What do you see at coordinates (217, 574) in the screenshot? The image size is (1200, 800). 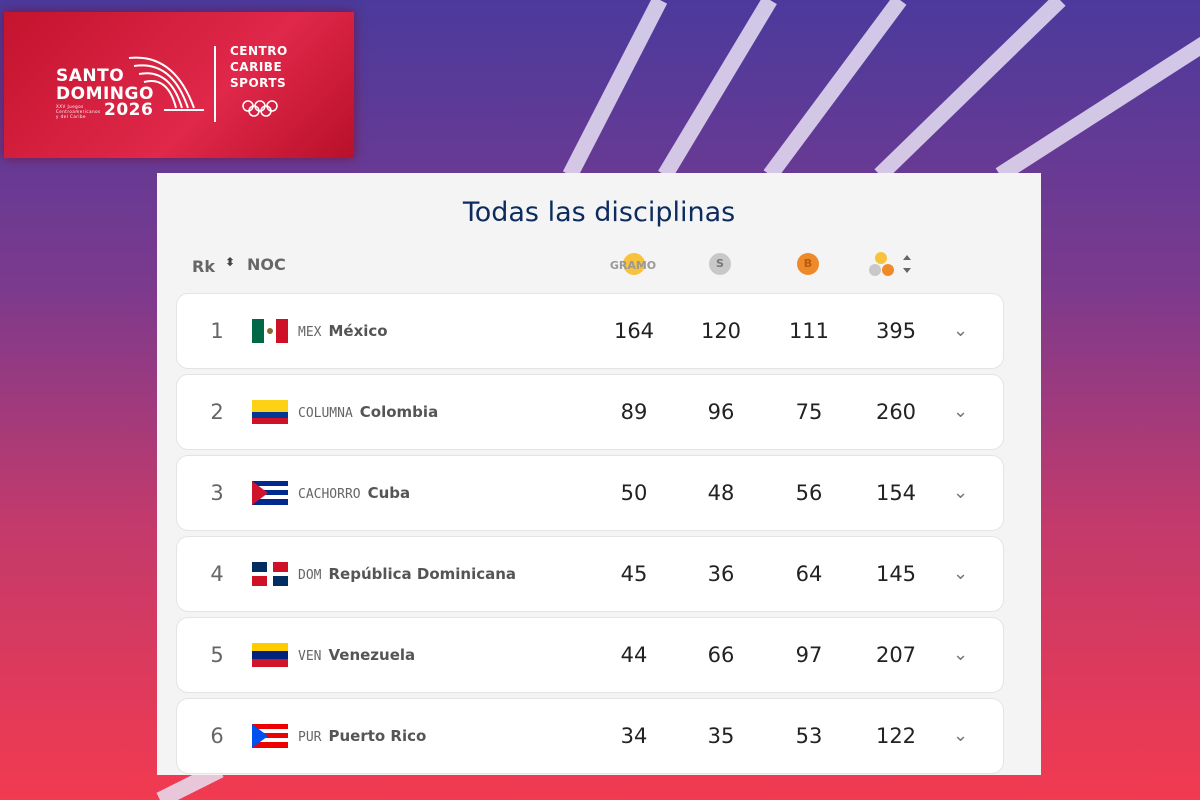 I see `rank: 4` at bounding box center [217, 574].